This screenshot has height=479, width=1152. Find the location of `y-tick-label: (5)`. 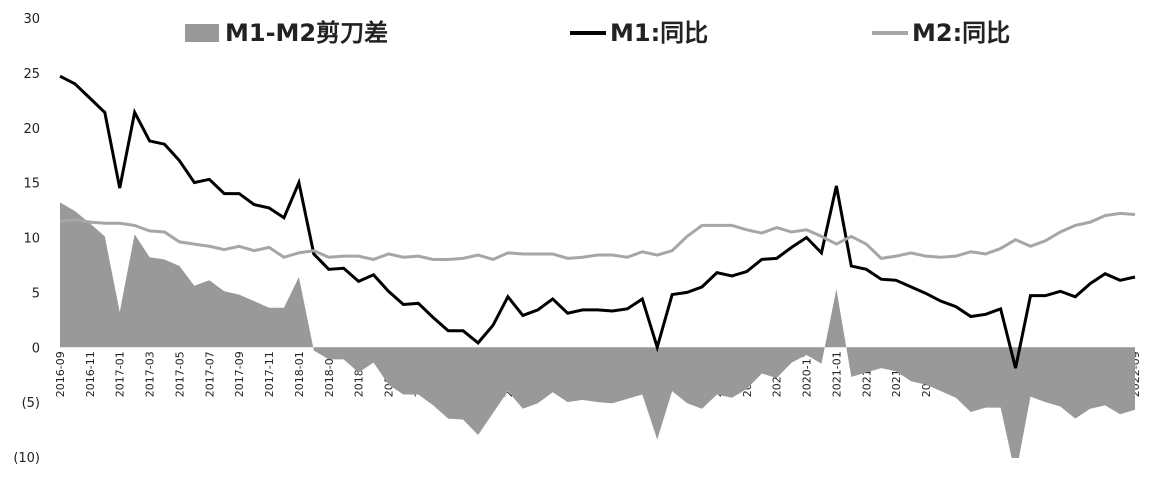

y-tick-label: (5) is located at coordinates (31, 403).